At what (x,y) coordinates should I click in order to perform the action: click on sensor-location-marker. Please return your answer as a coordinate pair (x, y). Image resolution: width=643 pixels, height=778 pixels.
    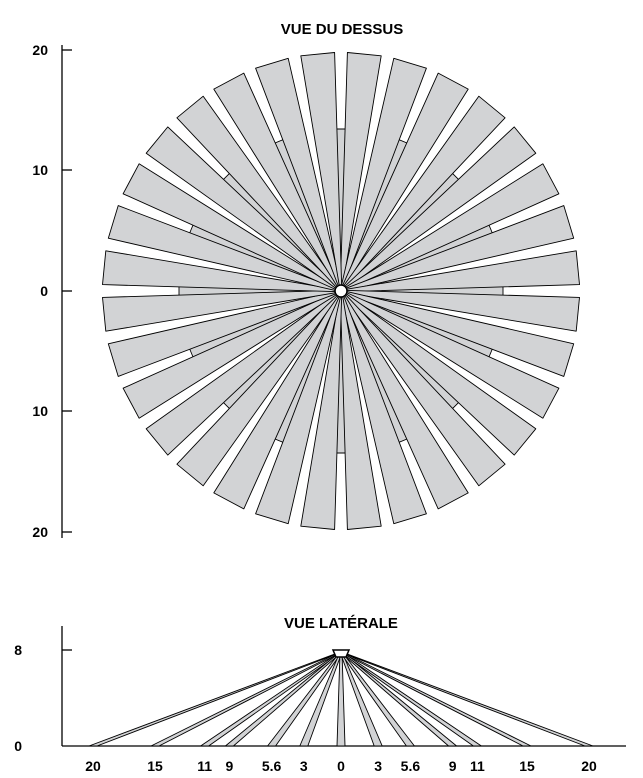
    Looking at the image, I should click on (341, 291).